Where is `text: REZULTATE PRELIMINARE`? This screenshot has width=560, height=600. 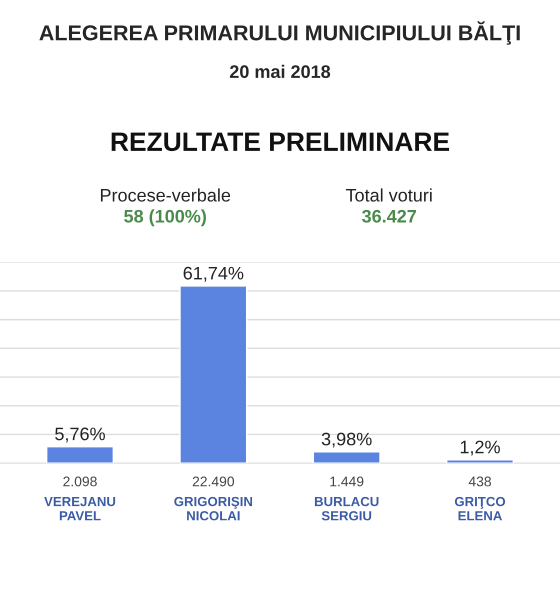 text: REZULTATE PRELIMINARE is located at coordinates (281, 142).